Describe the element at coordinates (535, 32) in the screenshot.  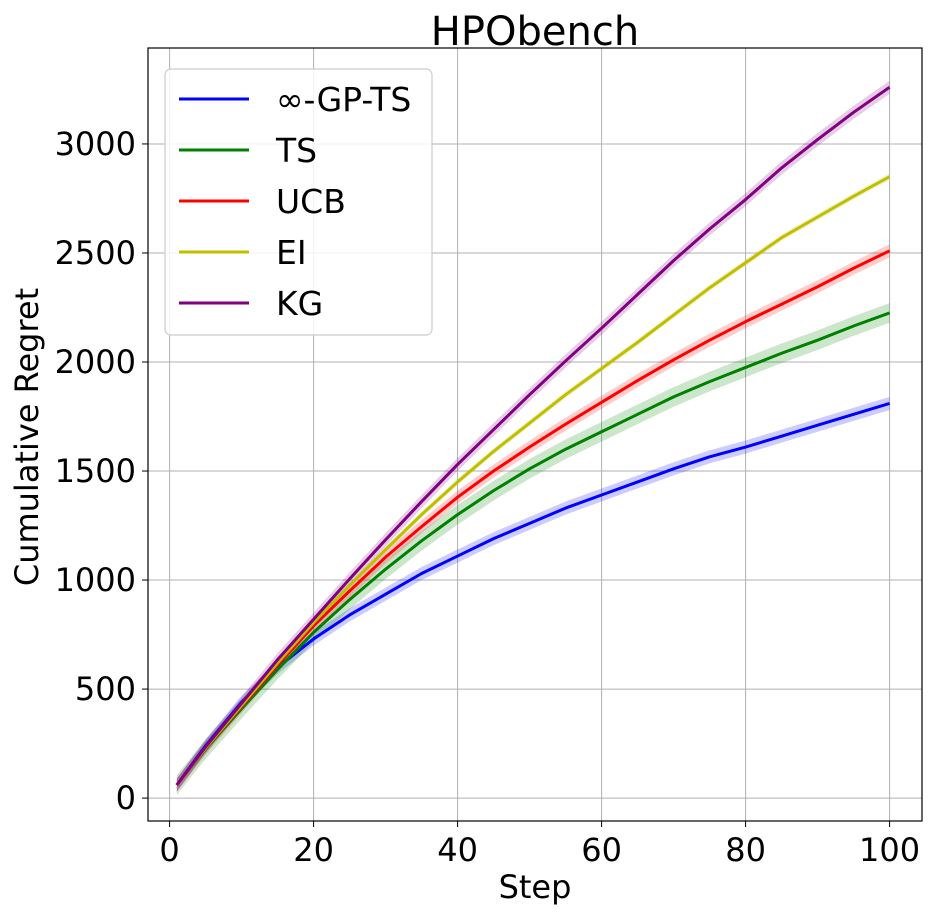
I see `chart-title: HPObench` at that location.